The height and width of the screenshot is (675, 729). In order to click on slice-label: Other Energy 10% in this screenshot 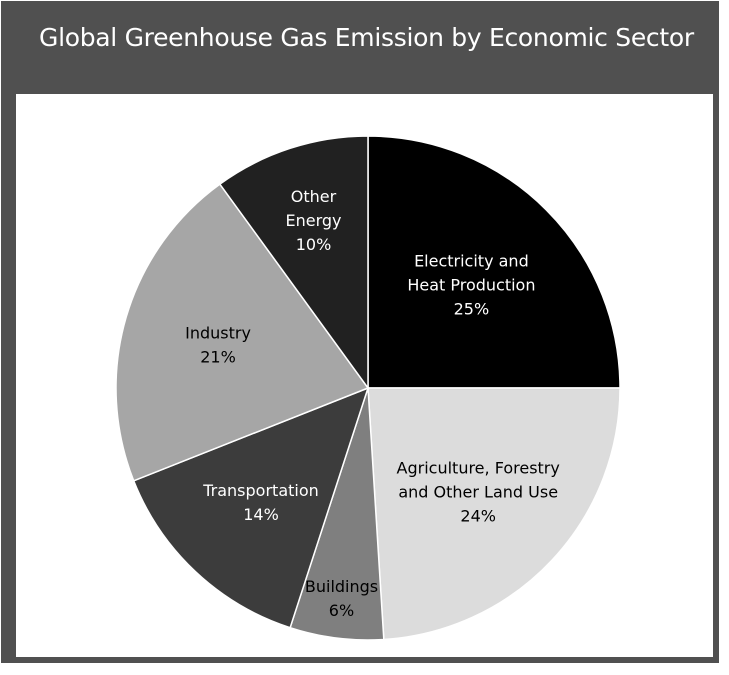, I will do `click(313, 220)`.